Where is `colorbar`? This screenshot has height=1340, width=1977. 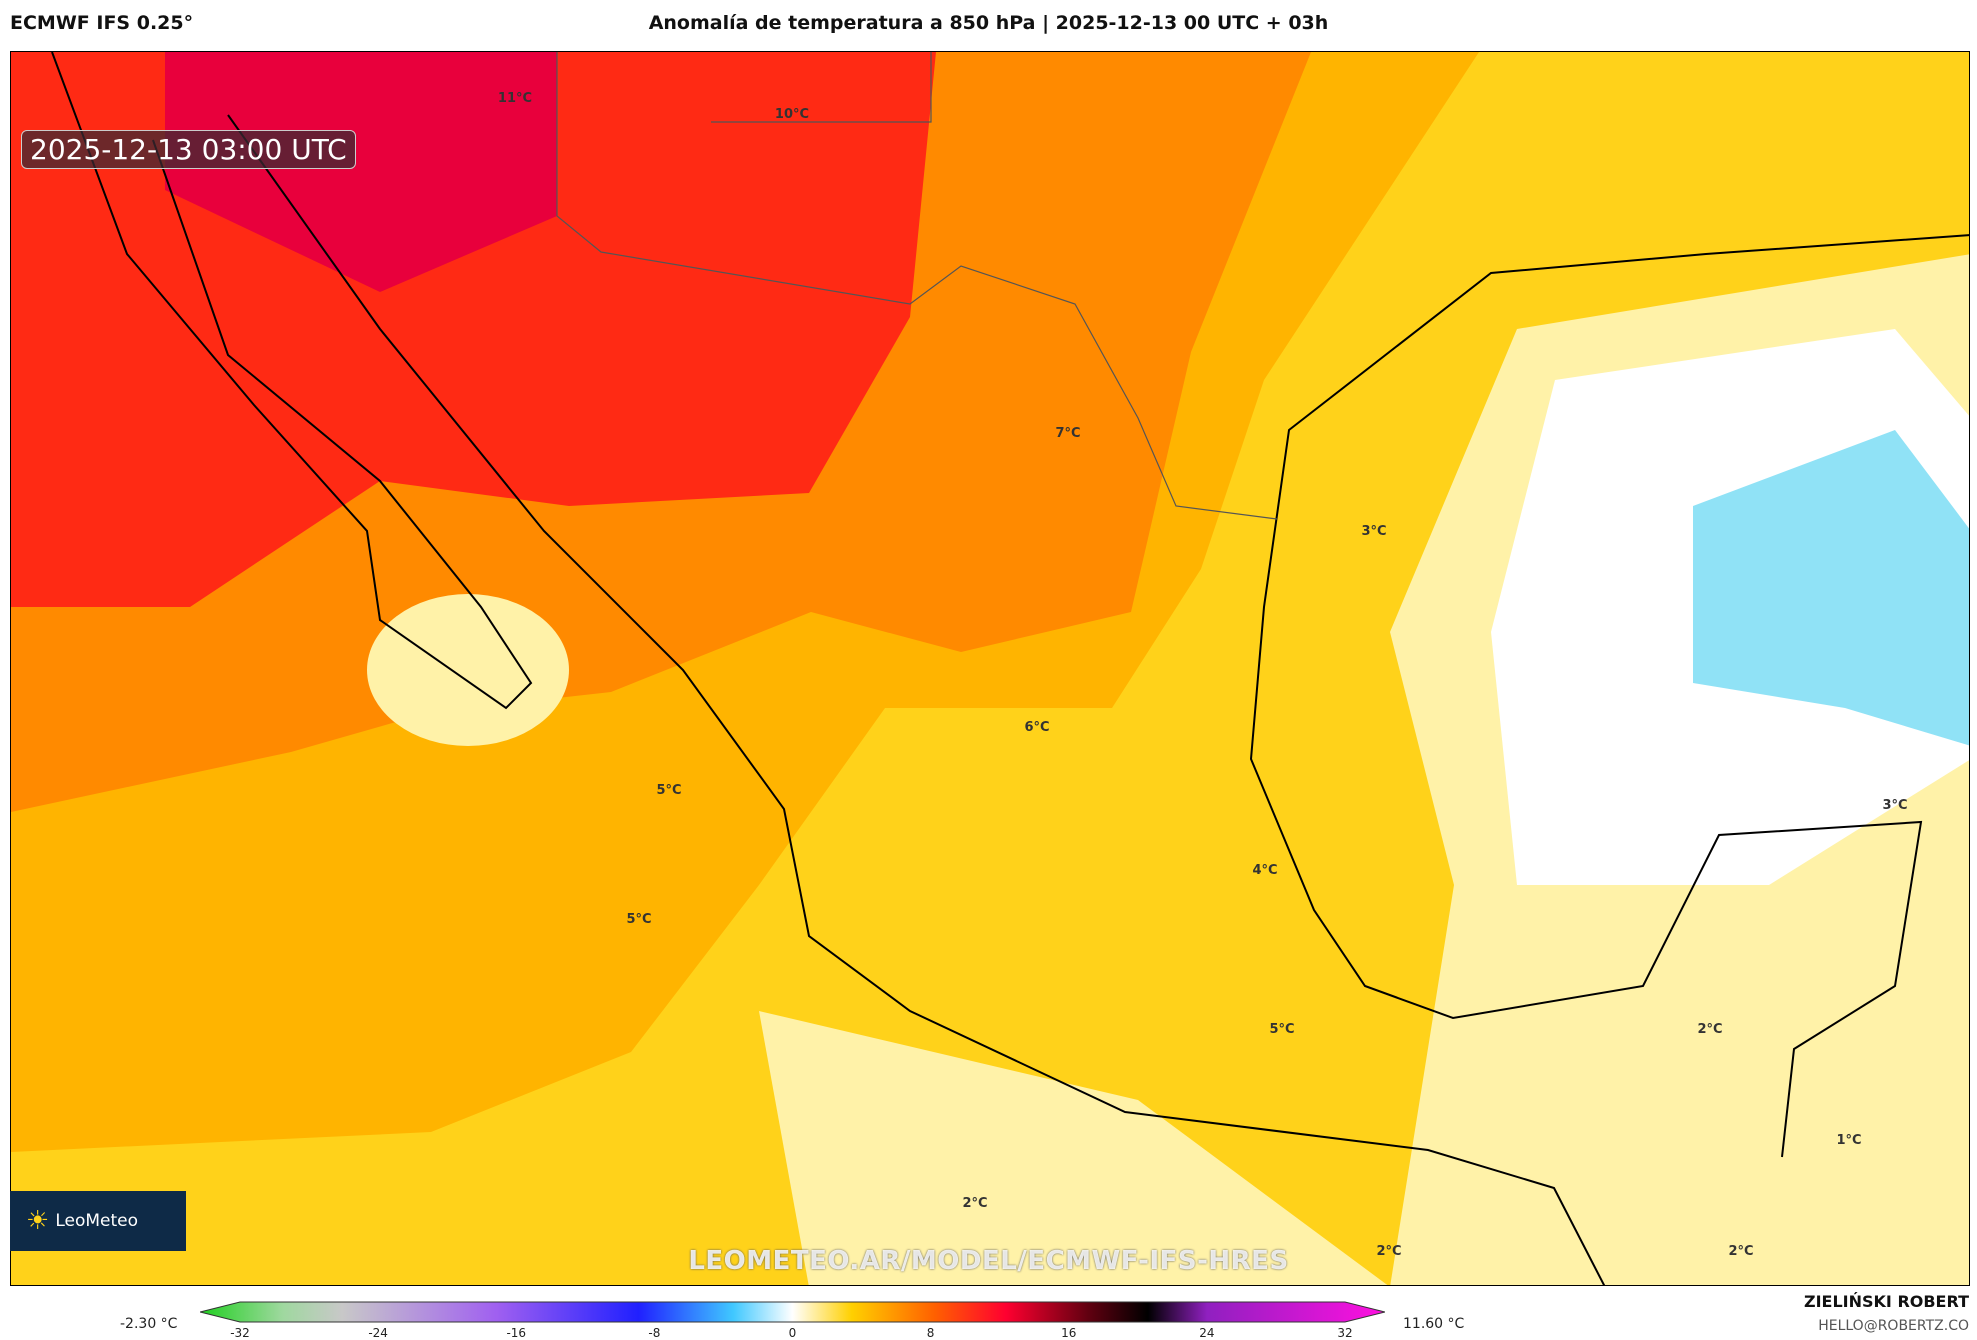
colorbar is located at coordinates (792, 1312).